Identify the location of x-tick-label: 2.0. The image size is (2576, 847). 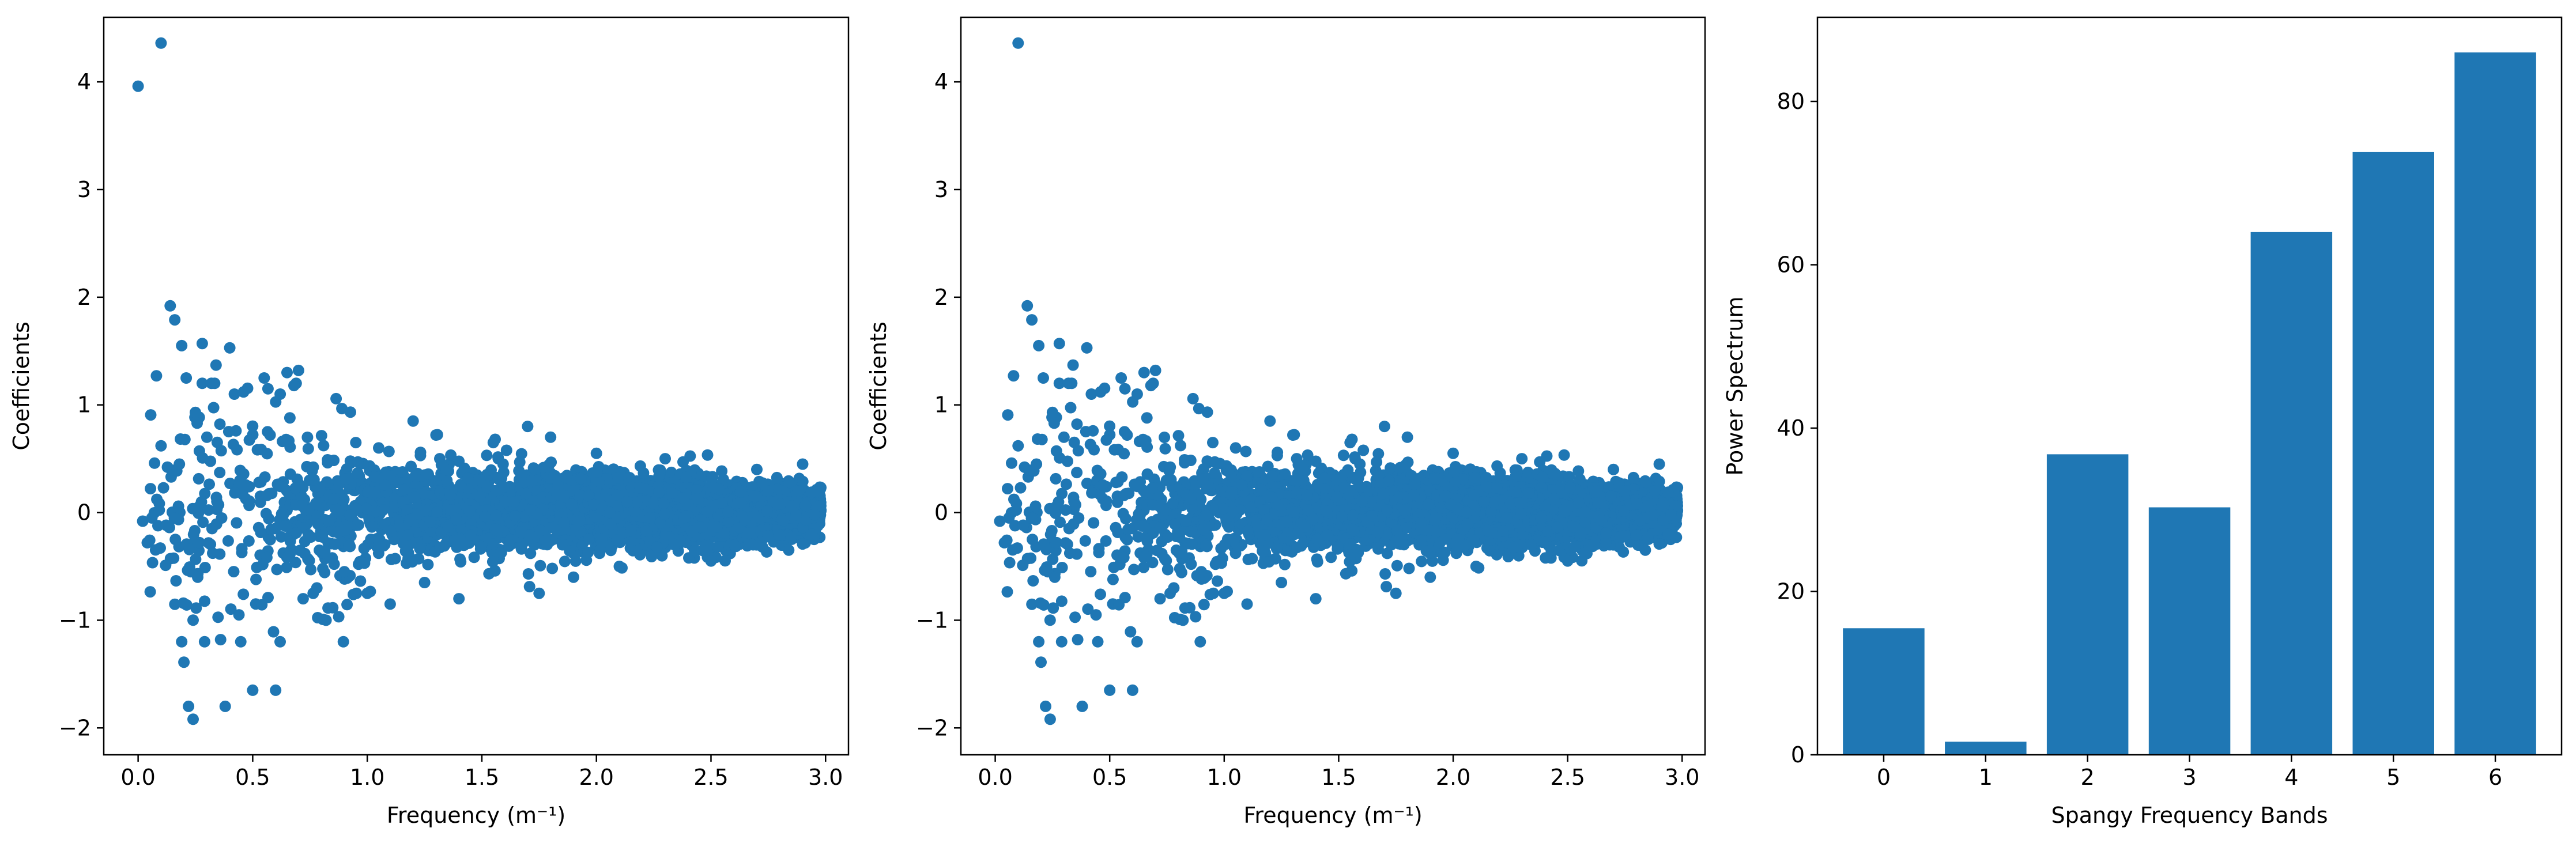
(596, 777).